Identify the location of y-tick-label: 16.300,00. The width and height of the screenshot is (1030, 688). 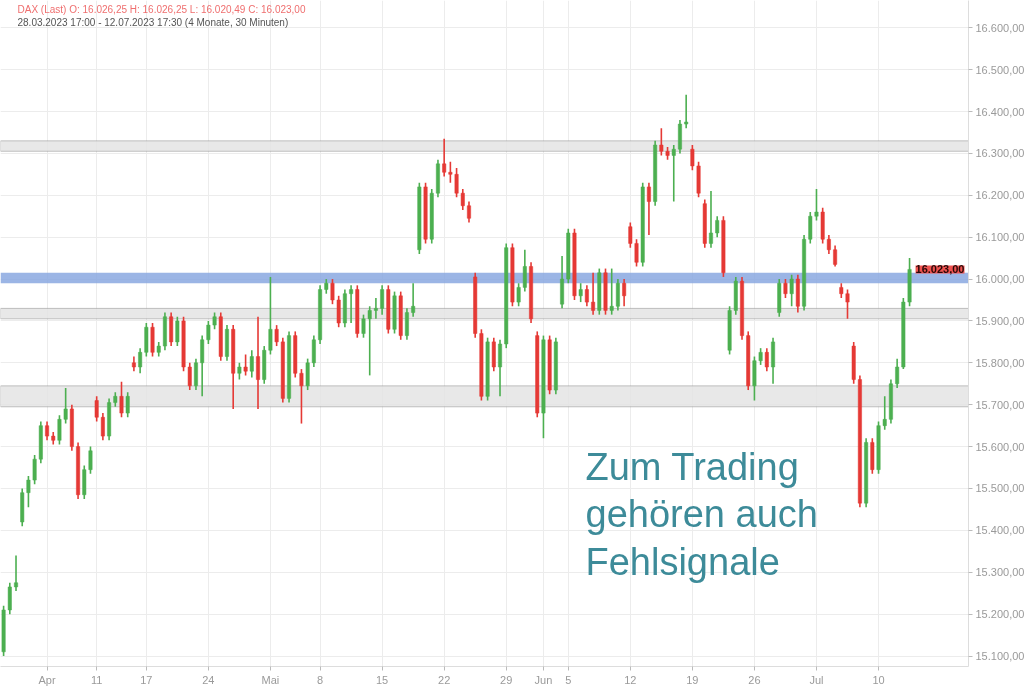
(1000, 153).